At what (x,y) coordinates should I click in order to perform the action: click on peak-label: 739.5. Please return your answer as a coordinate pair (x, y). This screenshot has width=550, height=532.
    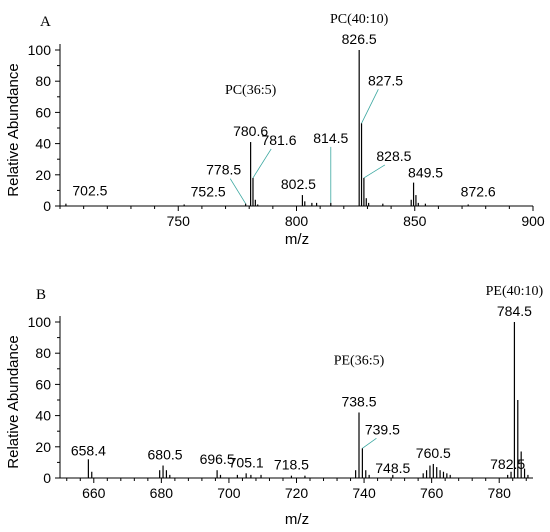
    Looking at the image, I should click on (382, 429).